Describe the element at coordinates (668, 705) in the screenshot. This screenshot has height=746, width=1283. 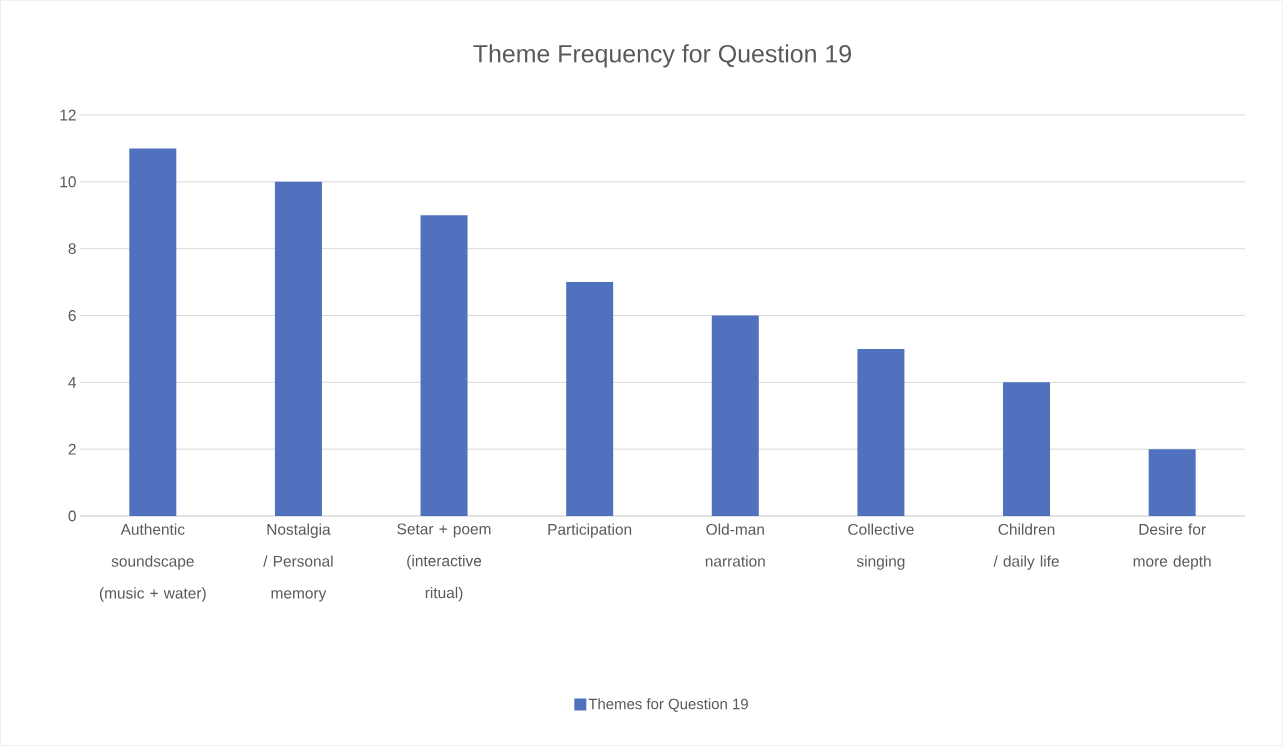
I see `legend-label: Themes for Question 19` at that location.